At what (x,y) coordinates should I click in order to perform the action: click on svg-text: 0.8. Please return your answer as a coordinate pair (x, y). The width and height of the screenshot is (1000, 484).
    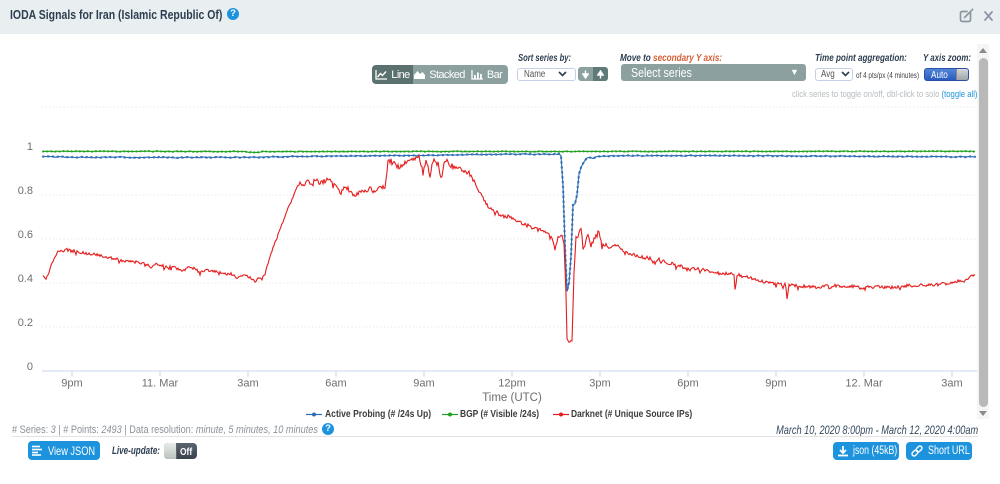
    Looking at the image, I should click on (25, 191).